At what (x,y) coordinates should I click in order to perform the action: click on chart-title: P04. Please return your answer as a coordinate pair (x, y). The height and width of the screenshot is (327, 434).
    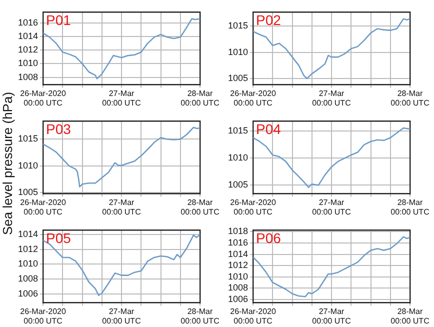
    Looking at the image, I should click on (269, 128).